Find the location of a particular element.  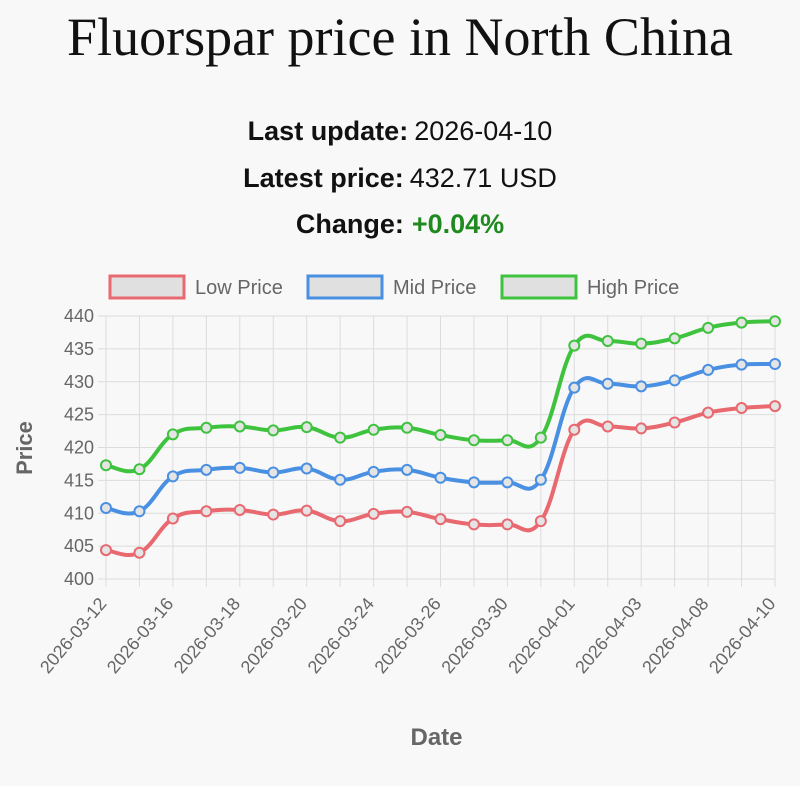

x-tick-label: 2026-03-18 is located at coordinates (207, 635).